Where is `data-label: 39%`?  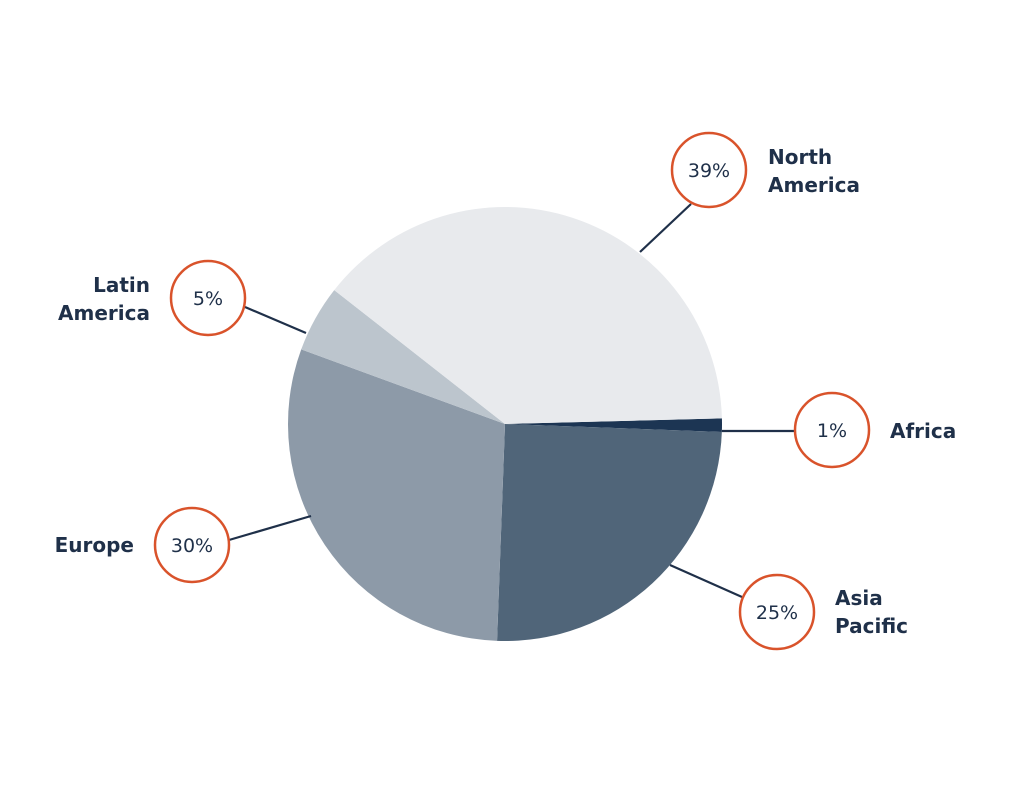 data-label: 39% is located at coordinates (709, 171).